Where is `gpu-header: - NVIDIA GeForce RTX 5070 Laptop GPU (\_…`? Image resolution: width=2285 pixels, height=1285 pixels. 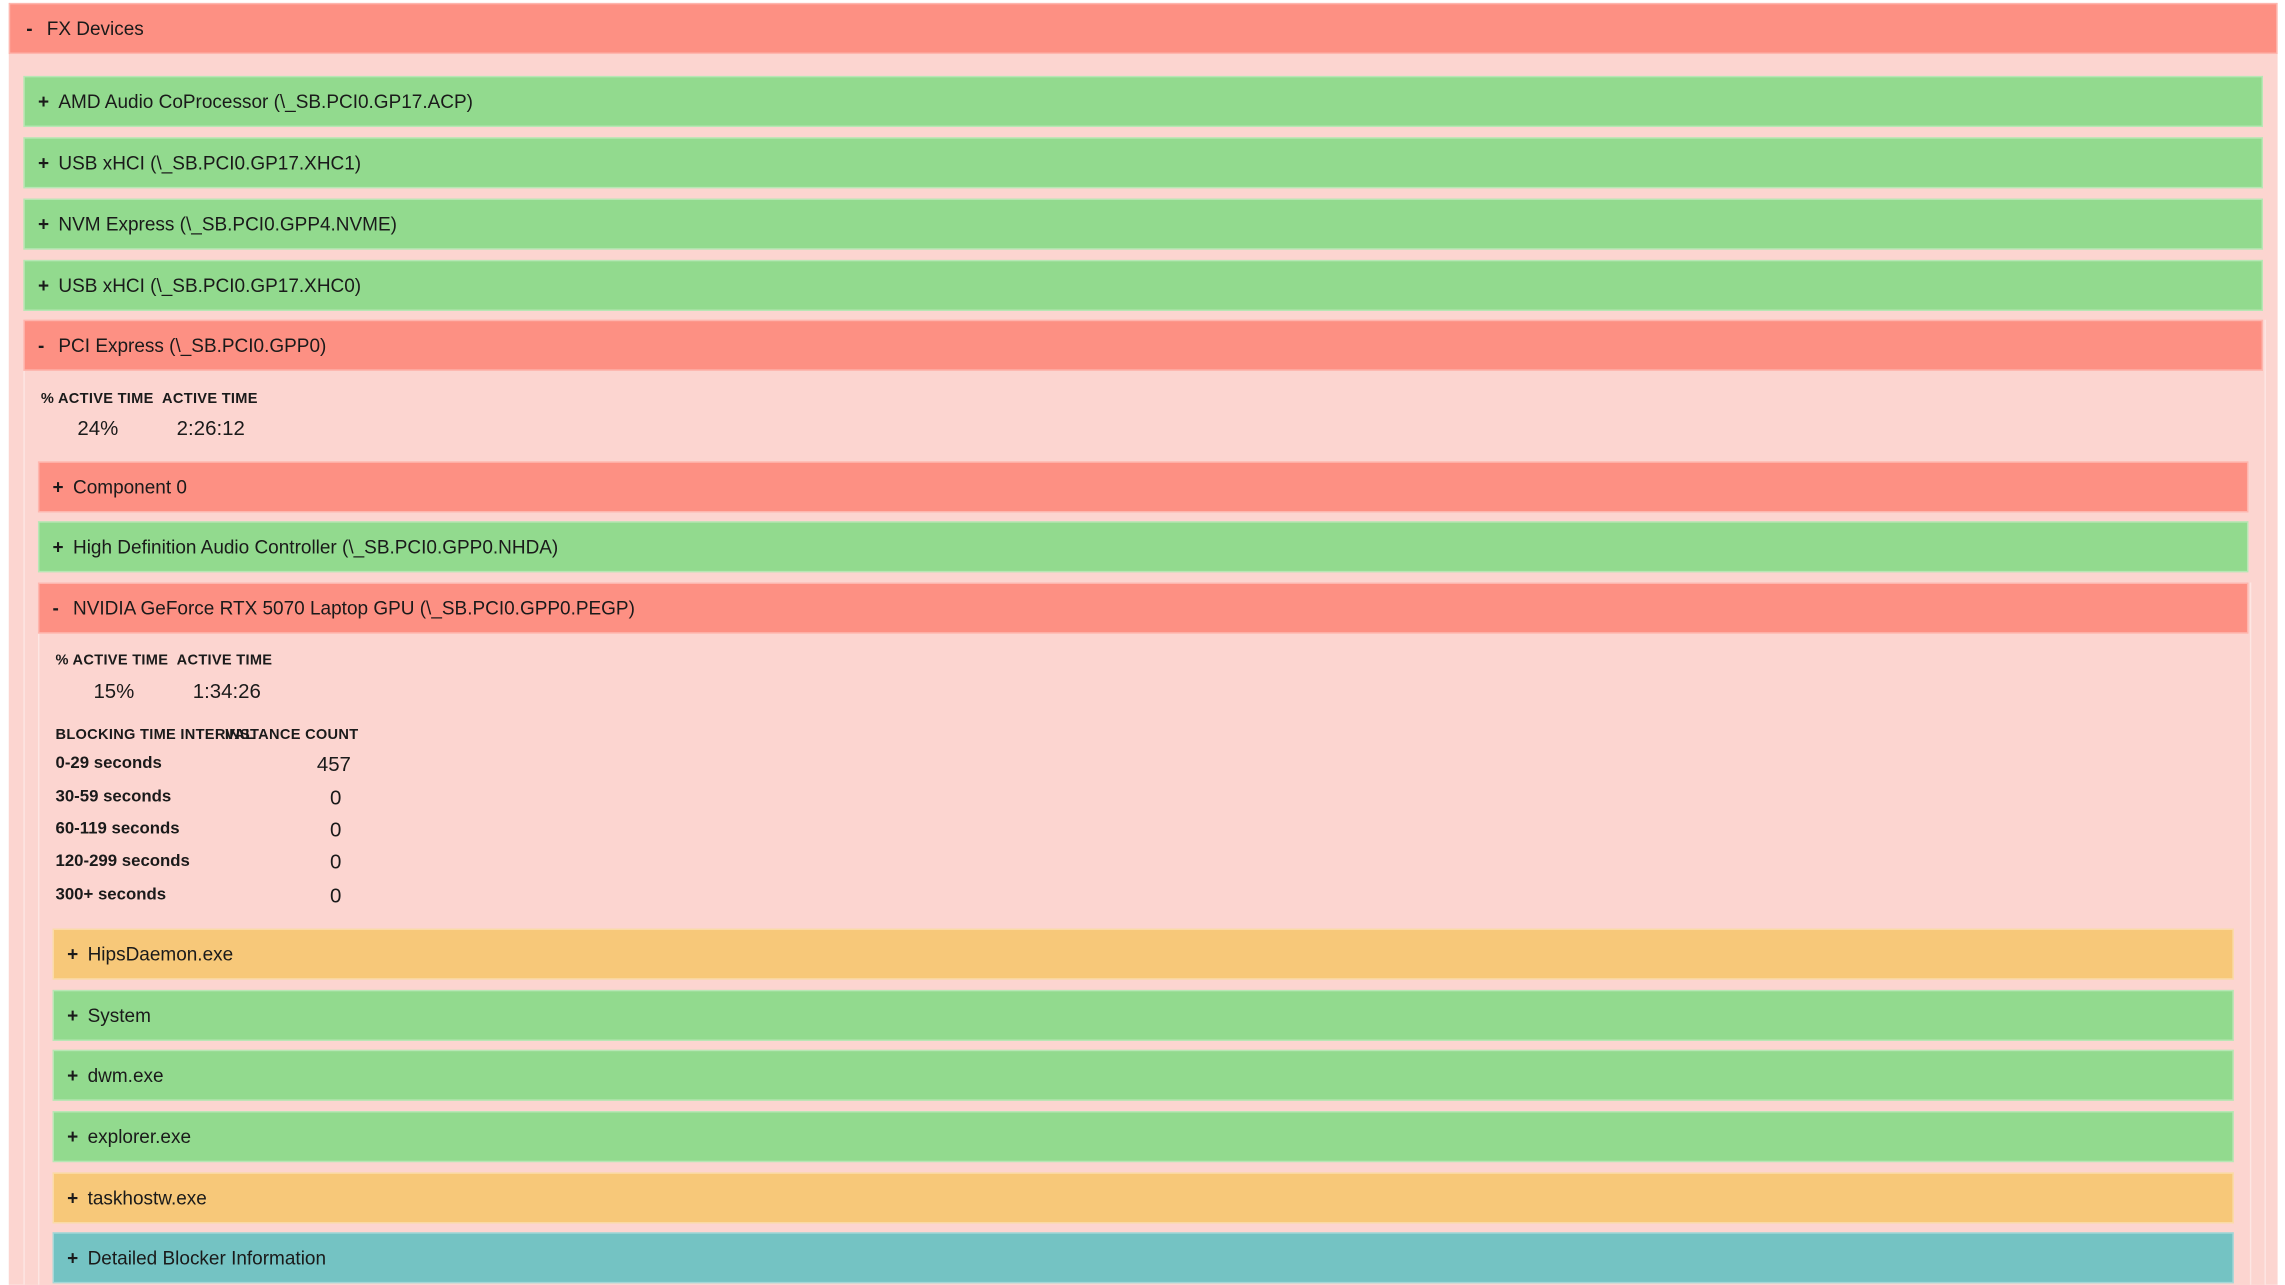 gpu-header: - NVIDIA GeForce RTX 5070 Laptop GPU (\_… is located at coordinates (1143, 608).